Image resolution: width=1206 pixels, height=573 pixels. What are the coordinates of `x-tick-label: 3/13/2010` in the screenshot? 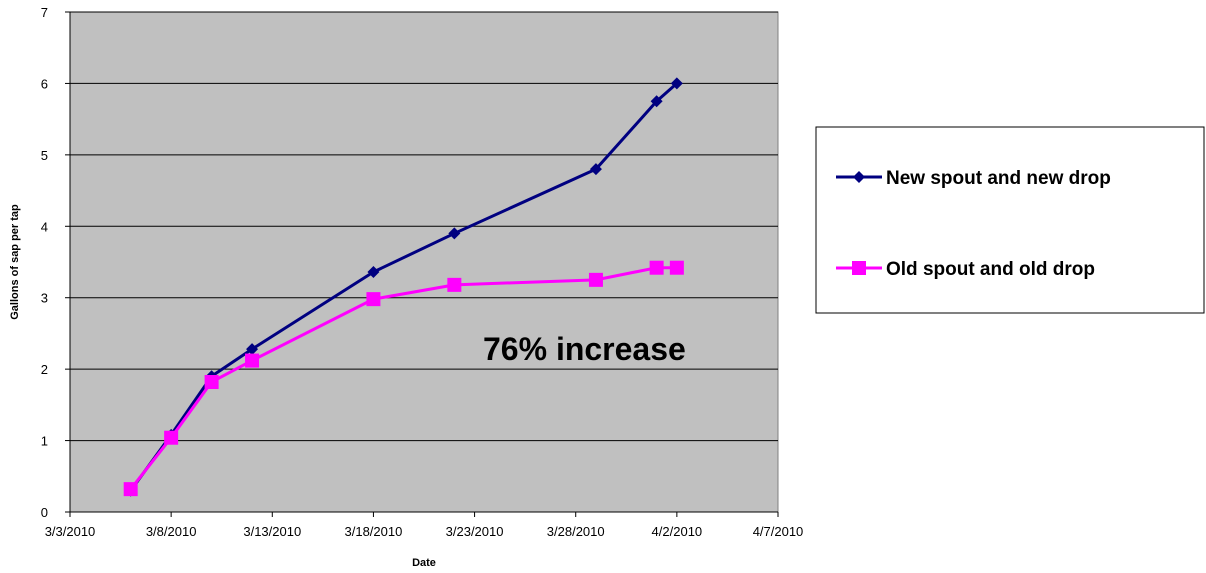 It's located at (272, 531).